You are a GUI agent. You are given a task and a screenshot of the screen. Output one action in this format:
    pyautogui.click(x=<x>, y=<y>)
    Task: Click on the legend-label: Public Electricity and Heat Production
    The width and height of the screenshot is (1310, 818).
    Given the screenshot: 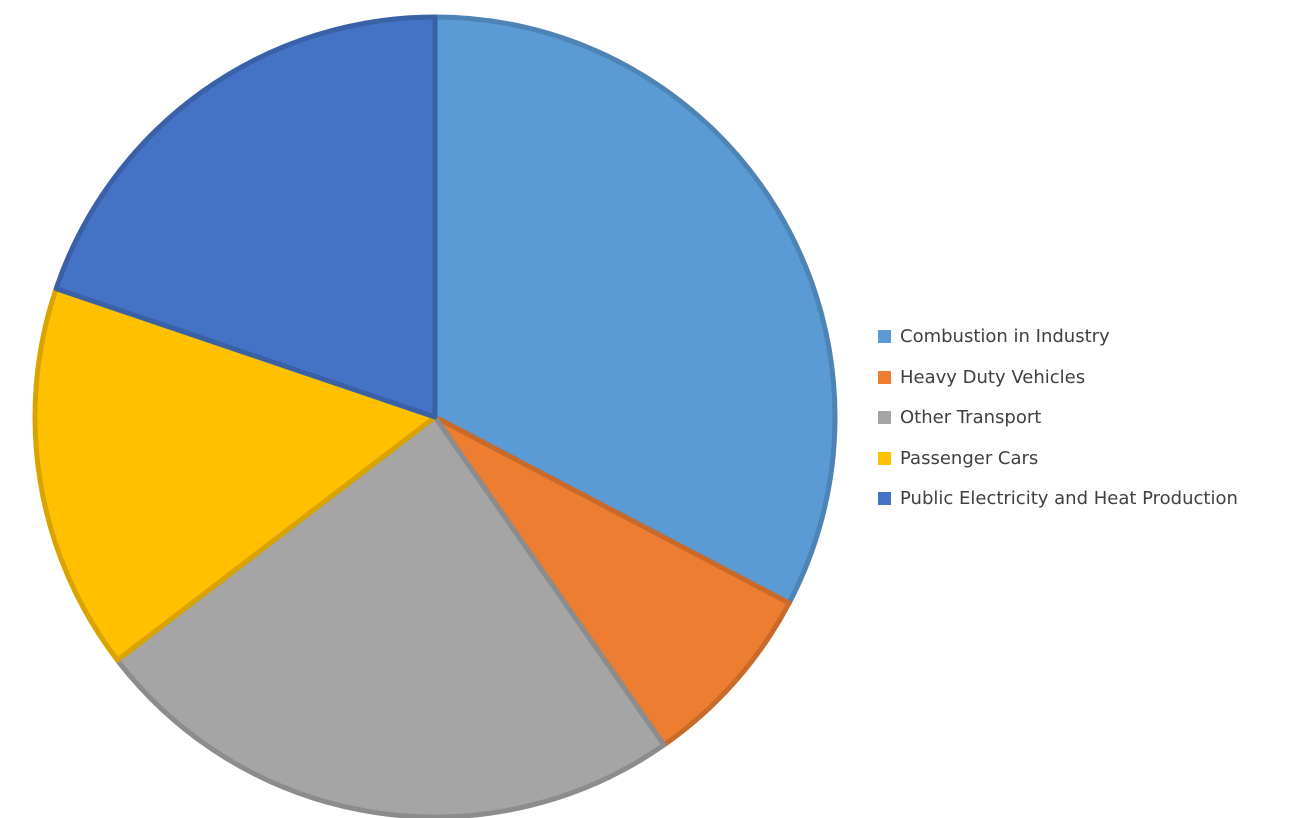 What is the action you would take?
    pyautogui.click(x=1069, y=498)
    